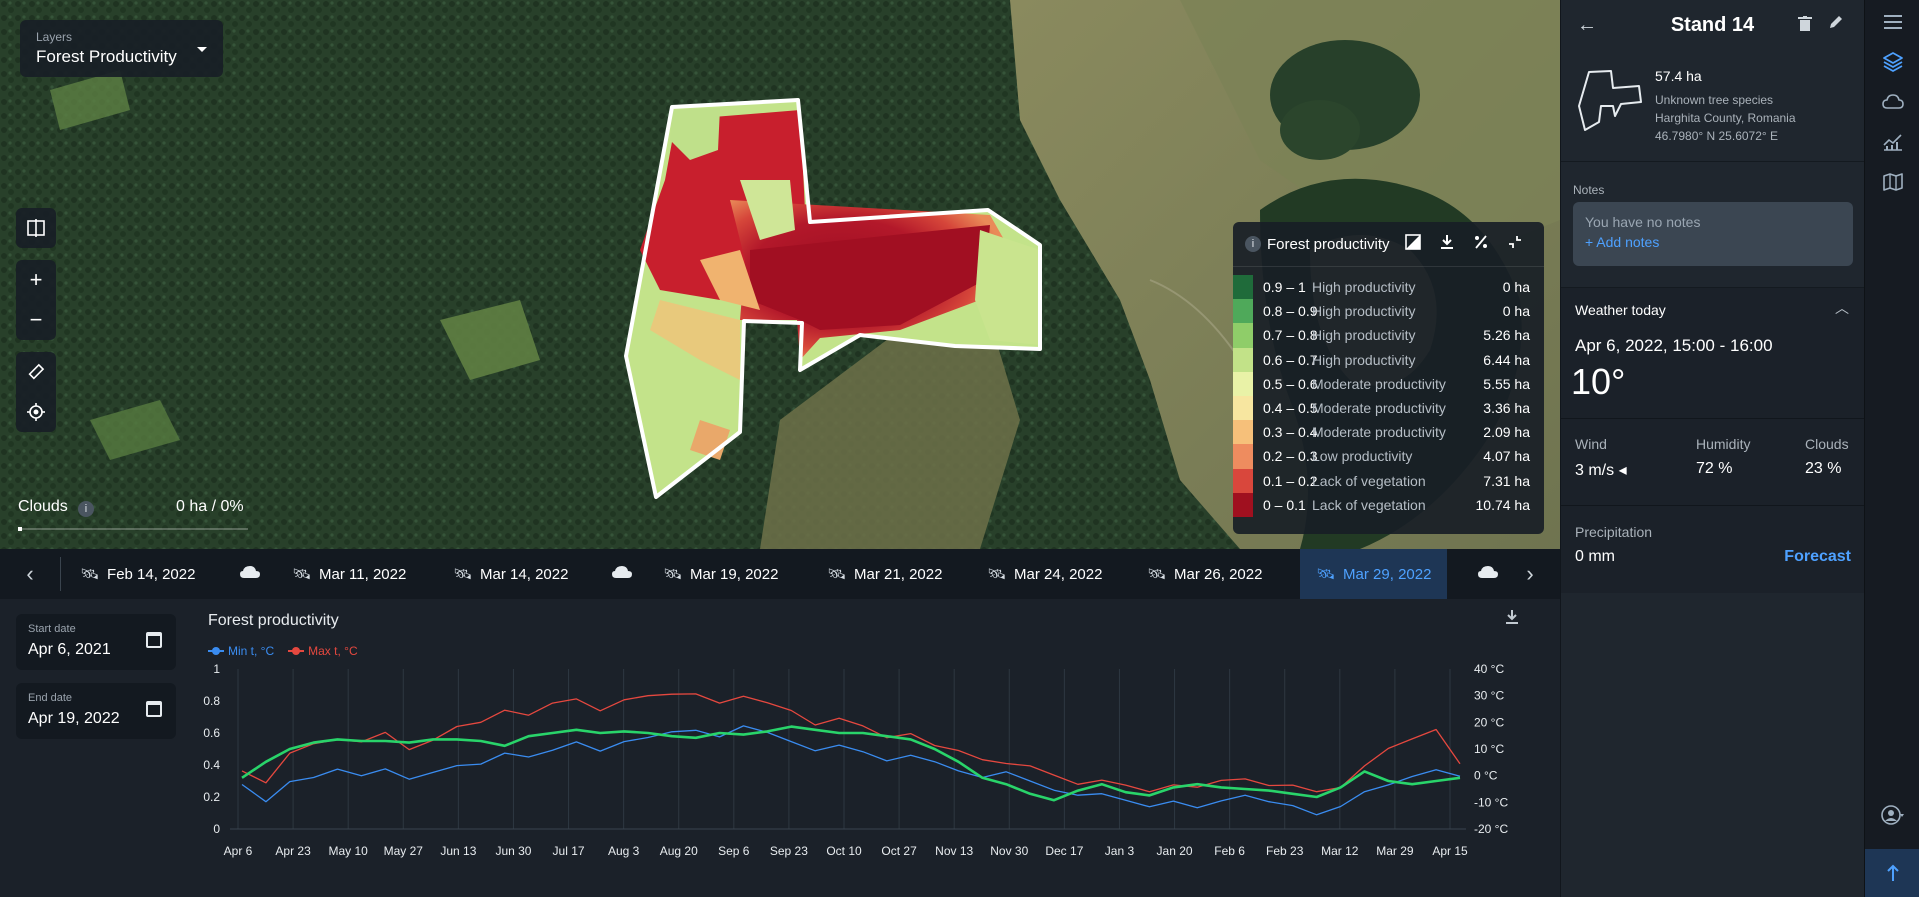 Image resolution: width=1919 pixels, height=897 pixels. I want to click on legend-range: 0.6 – 0.7, so click(1290, 359).